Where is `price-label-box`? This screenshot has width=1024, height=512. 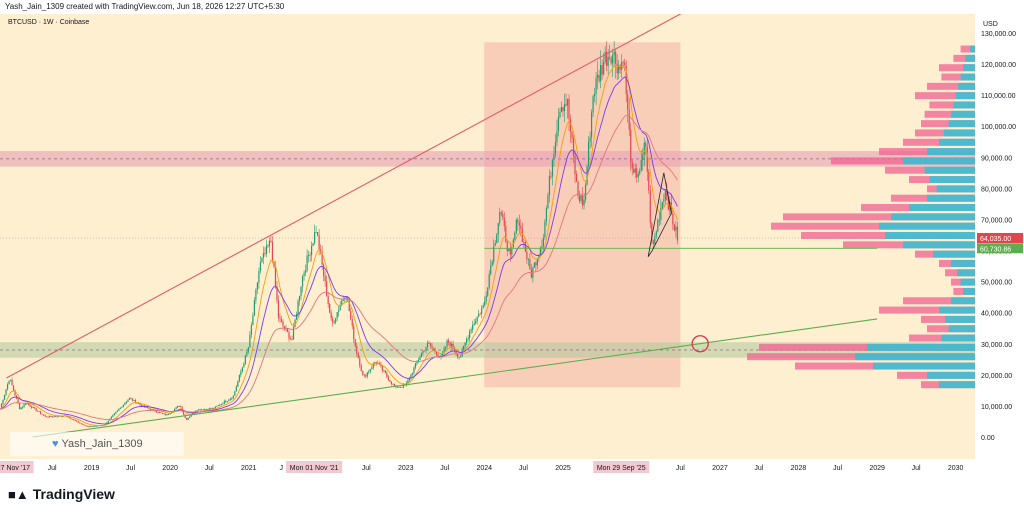
price-label-box is located at coordinates (1000, 248).